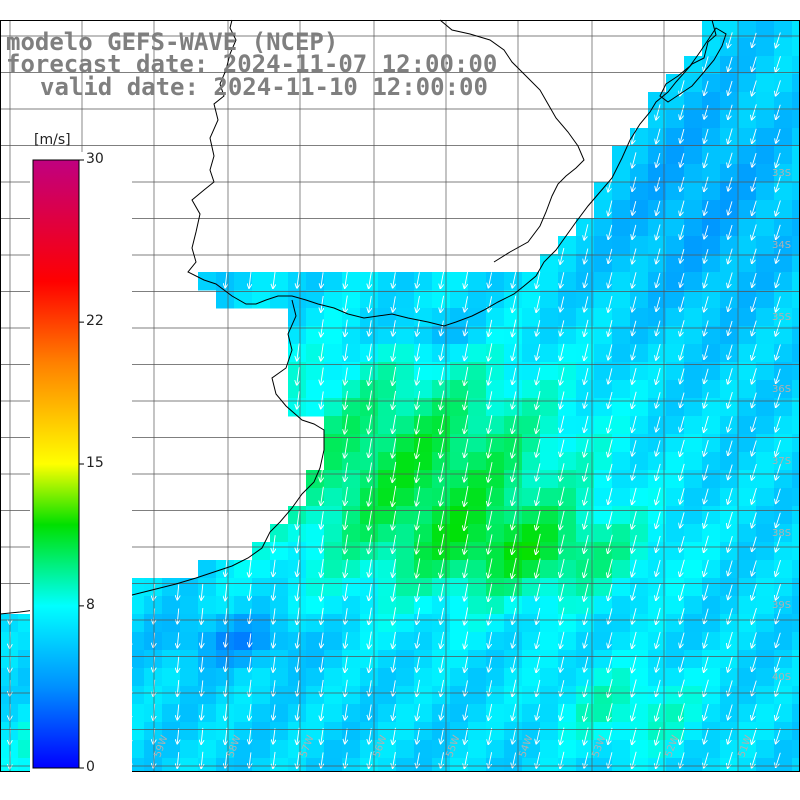  Describe the element at coordinates (781, 461) in the screenshot. I see `latitude-label: 37S` at that location.